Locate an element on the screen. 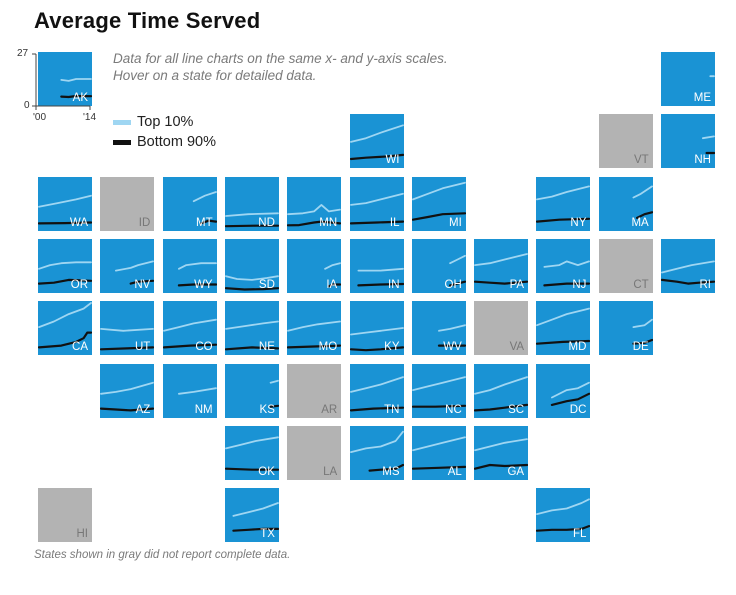 This screenshot has height=595, width=736. state-tile-tn: TN is located at coordinates (376, 390).